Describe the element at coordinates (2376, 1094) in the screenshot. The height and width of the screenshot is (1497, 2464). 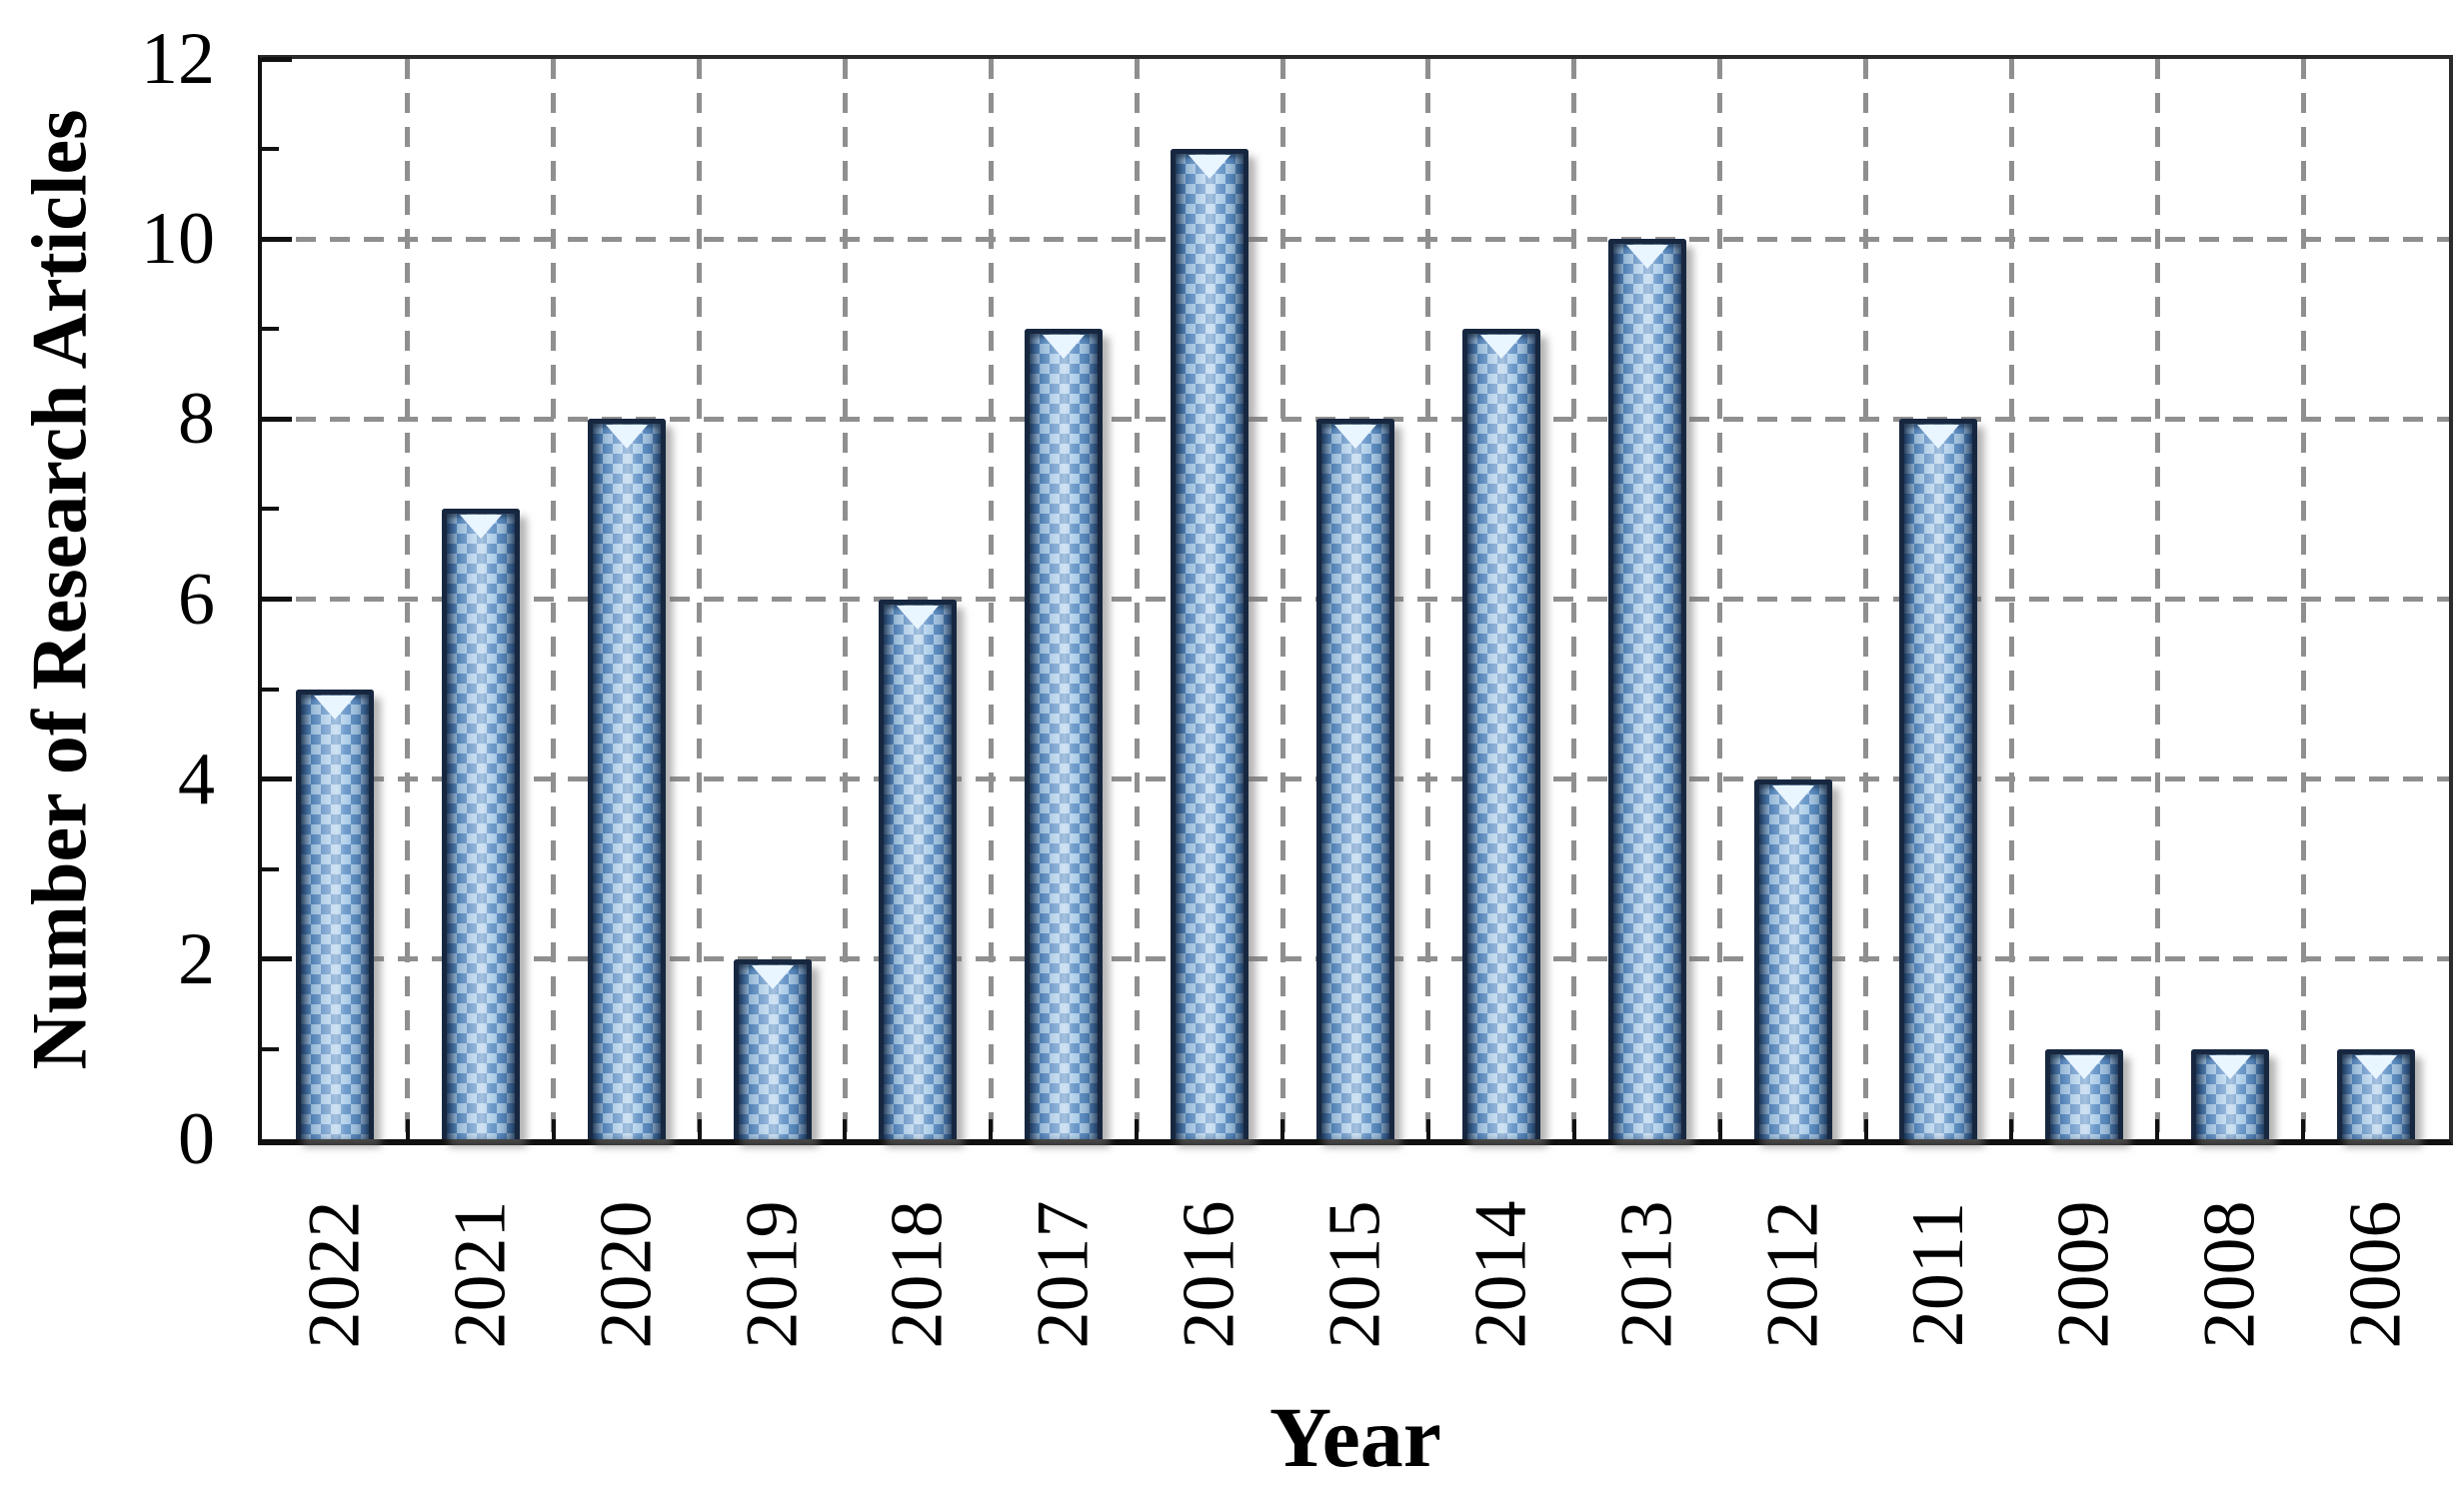
I see `bar-2006` at that location.